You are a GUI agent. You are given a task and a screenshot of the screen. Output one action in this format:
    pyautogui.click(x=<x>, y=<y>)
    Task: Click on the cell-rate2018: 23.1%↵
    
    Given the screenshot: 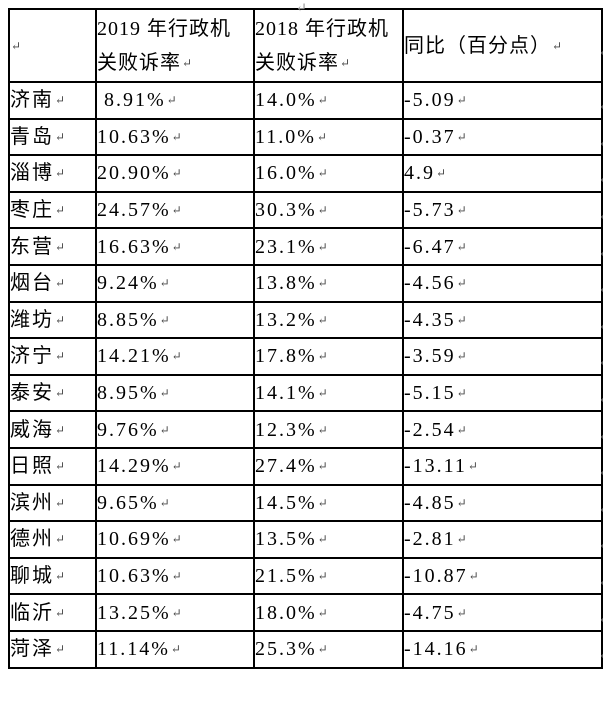 What is the action you would take?
    pyautogui.click(x=328, y=246)
    